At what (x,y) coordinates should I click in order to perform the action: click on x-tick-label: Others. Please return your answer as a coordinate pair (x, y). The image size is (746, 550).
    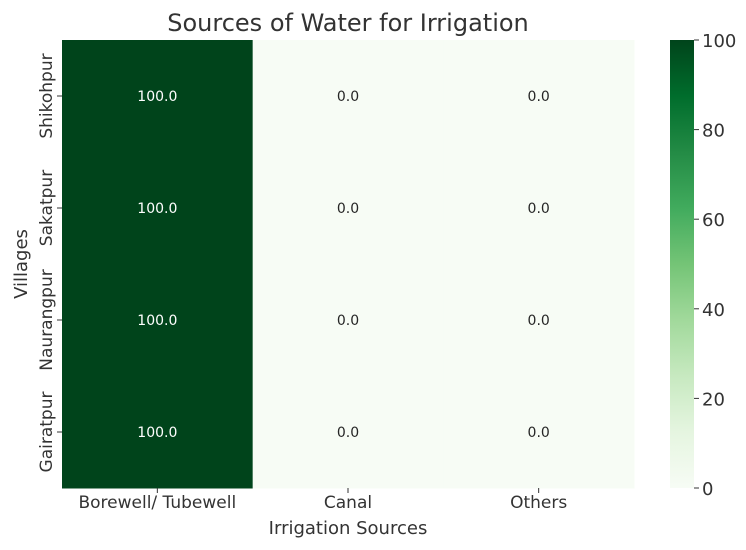
    Looking at the image, I should click on (538, 503).